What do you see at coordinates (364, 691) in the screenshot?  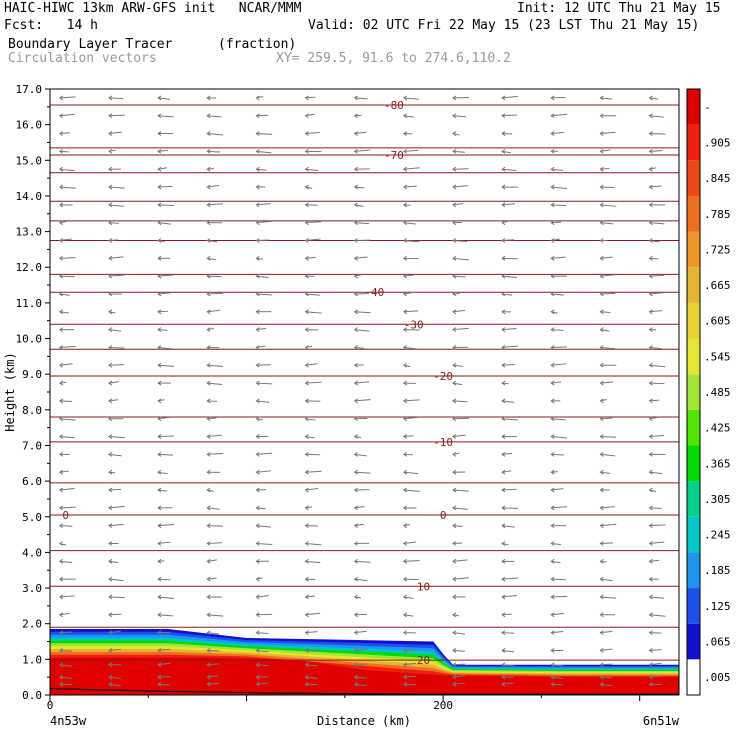 I see `terrain-line` at bounding box center [364, 691].